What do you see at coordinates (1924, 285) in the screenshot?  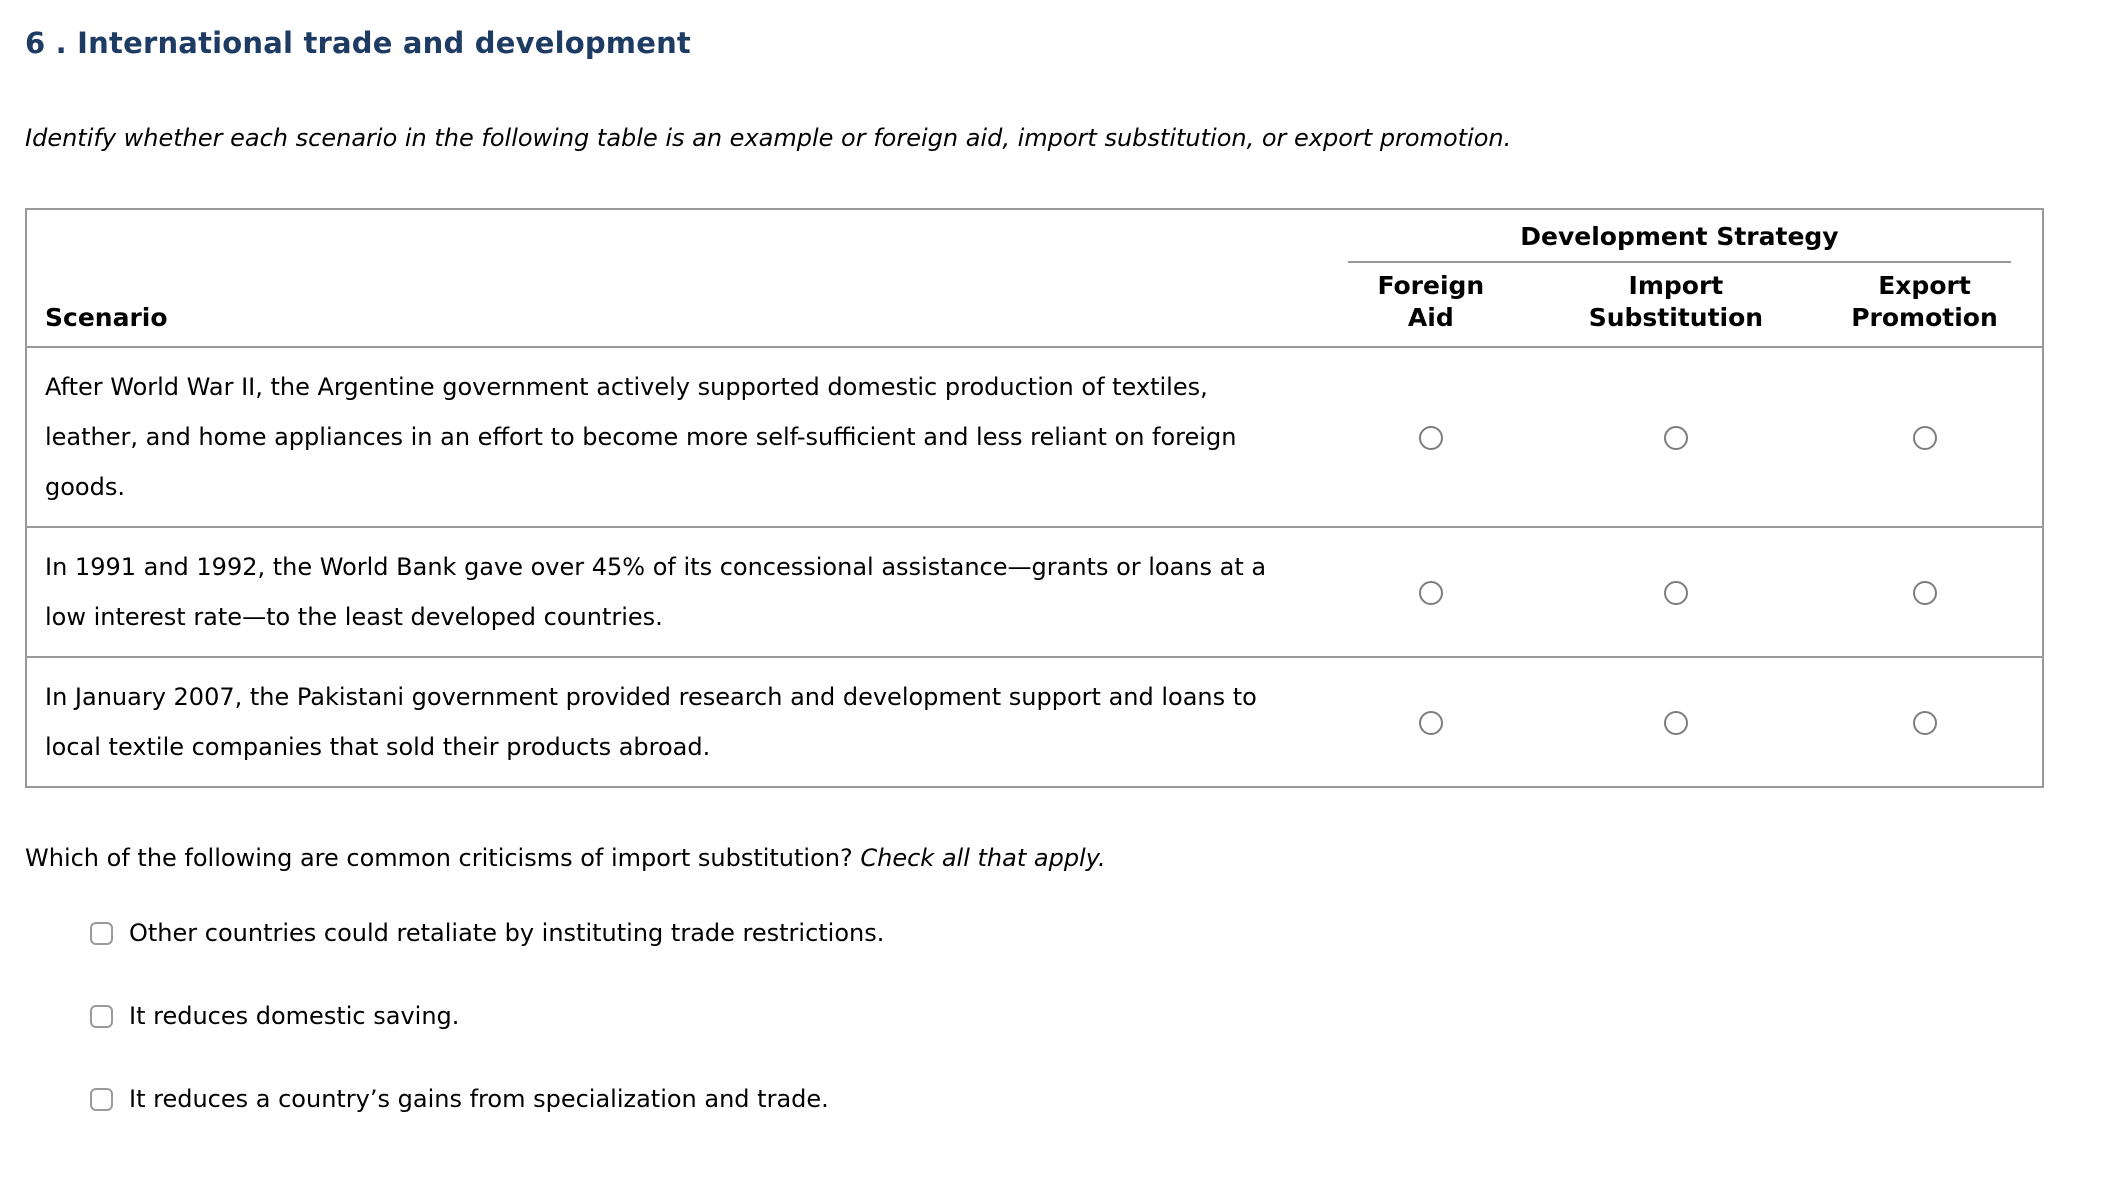 I see `export-promotion-line1: Export` at bounding box center [1924, 285].